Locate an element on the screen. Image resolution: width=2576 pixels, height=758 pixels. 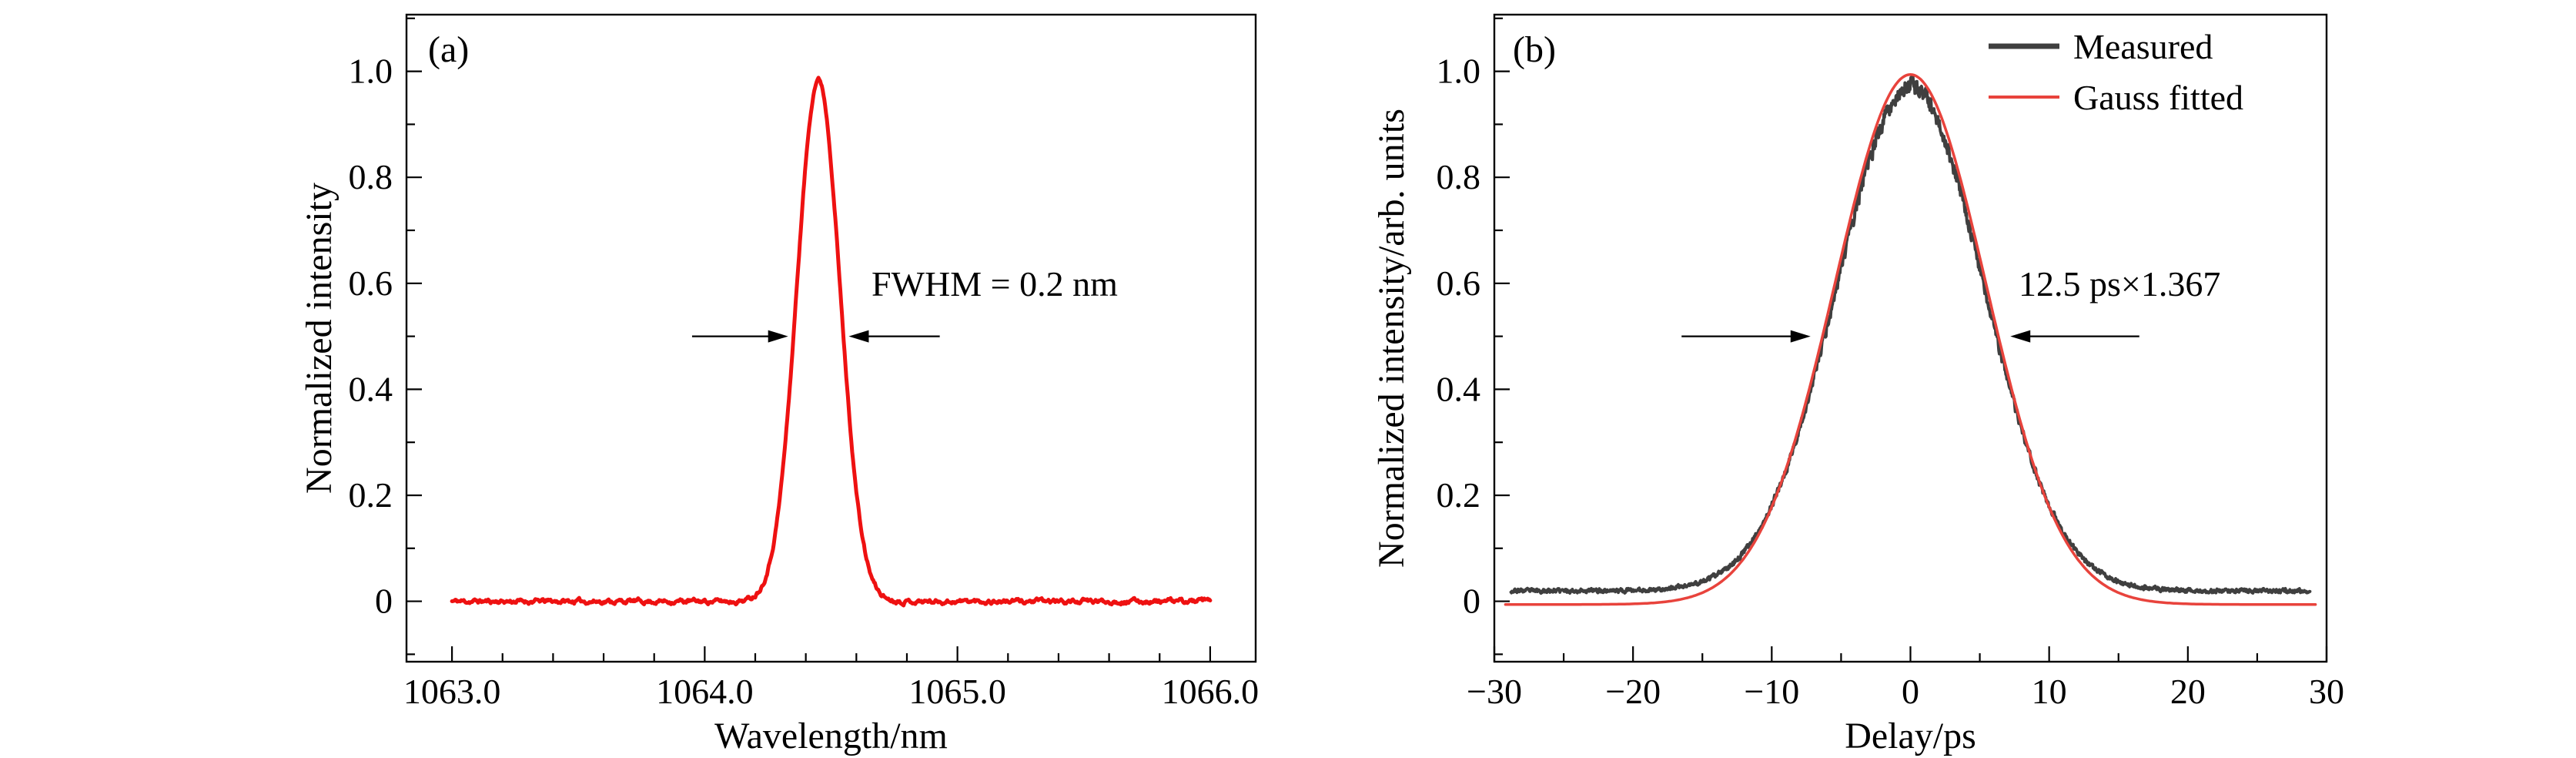
x-tick-label: 1066.0 is located at coordinates (1211, 692).